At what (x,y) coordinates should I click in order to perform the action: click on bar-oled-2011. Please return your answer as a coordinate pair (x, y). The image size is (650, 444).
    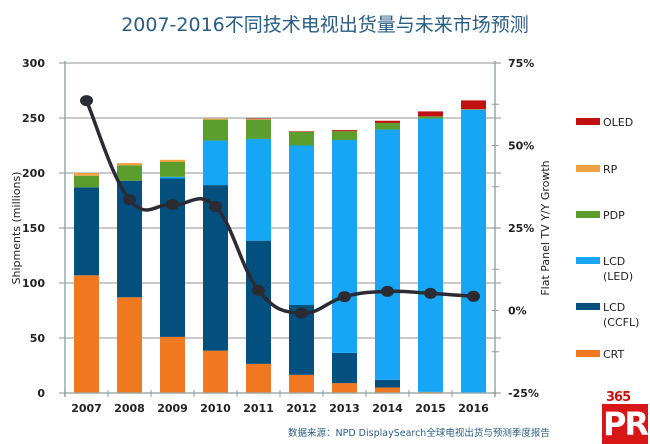
    Looking at the image, I should click on (258, 119).